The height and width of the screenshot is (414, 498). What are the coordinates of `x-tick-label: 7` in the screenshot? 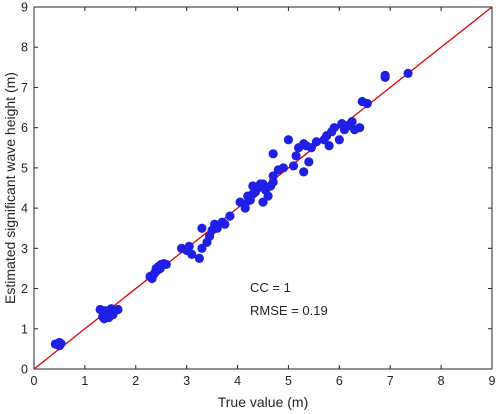 It's located at (390, 381).